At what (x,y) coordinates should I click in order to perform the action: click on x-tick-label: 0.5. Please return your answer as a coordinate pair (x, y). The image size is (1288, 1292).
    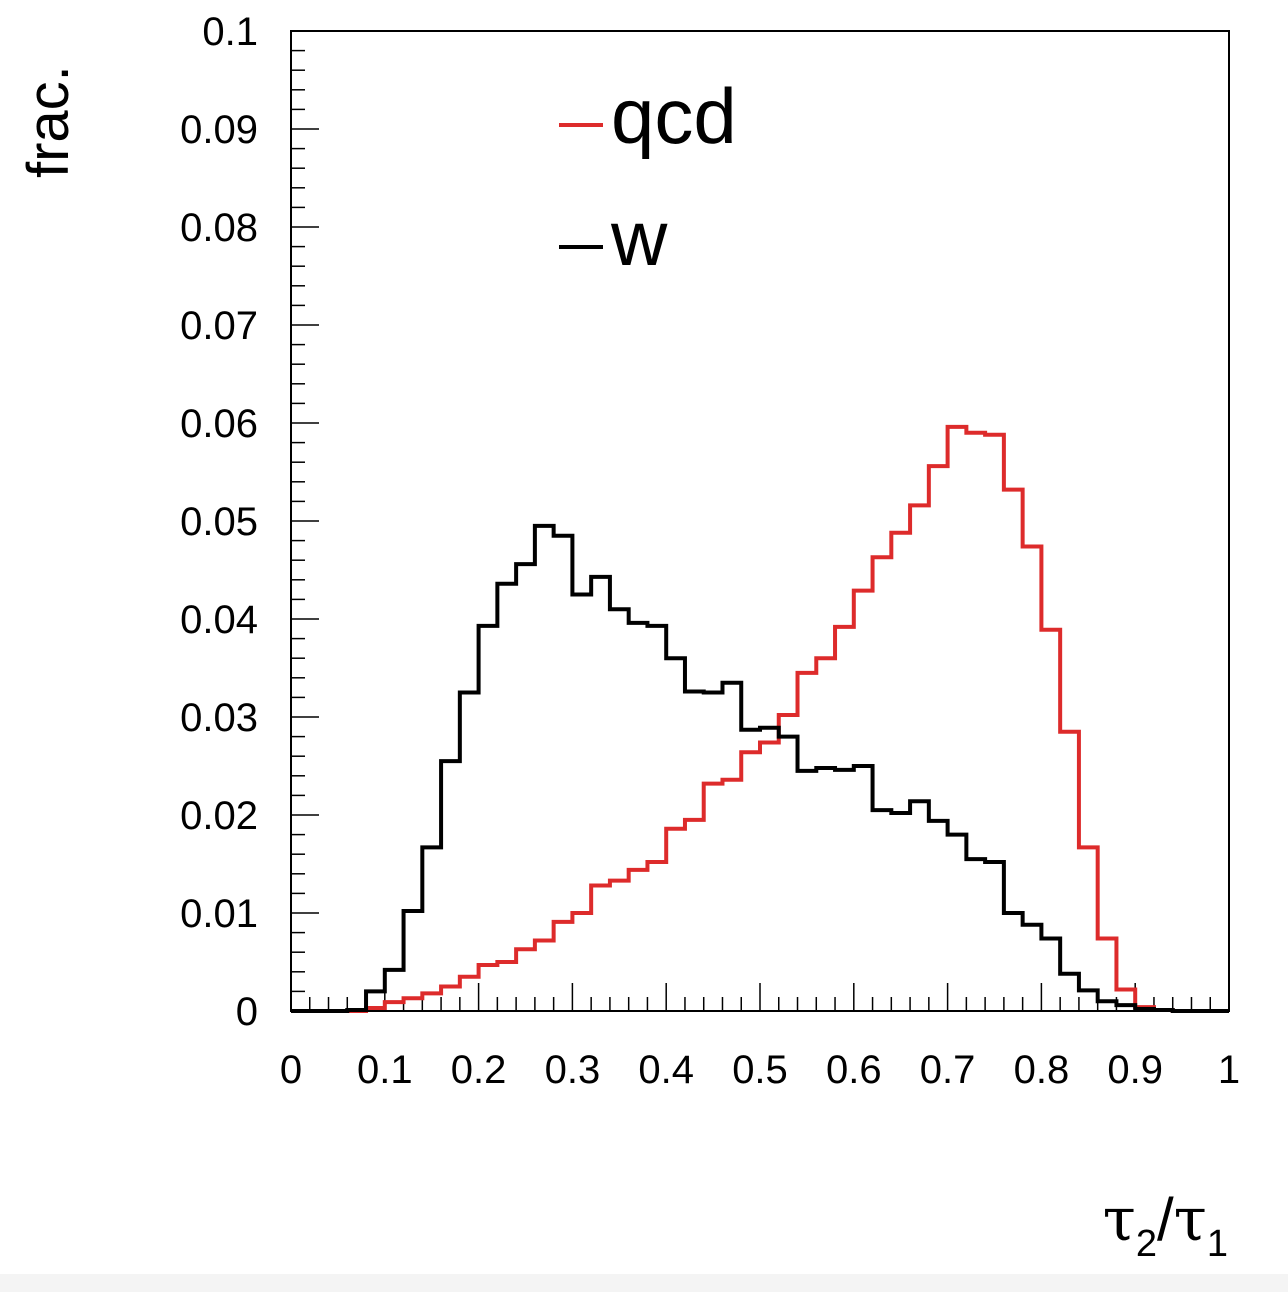
    Looking at the image, I should click on (760, 1070).